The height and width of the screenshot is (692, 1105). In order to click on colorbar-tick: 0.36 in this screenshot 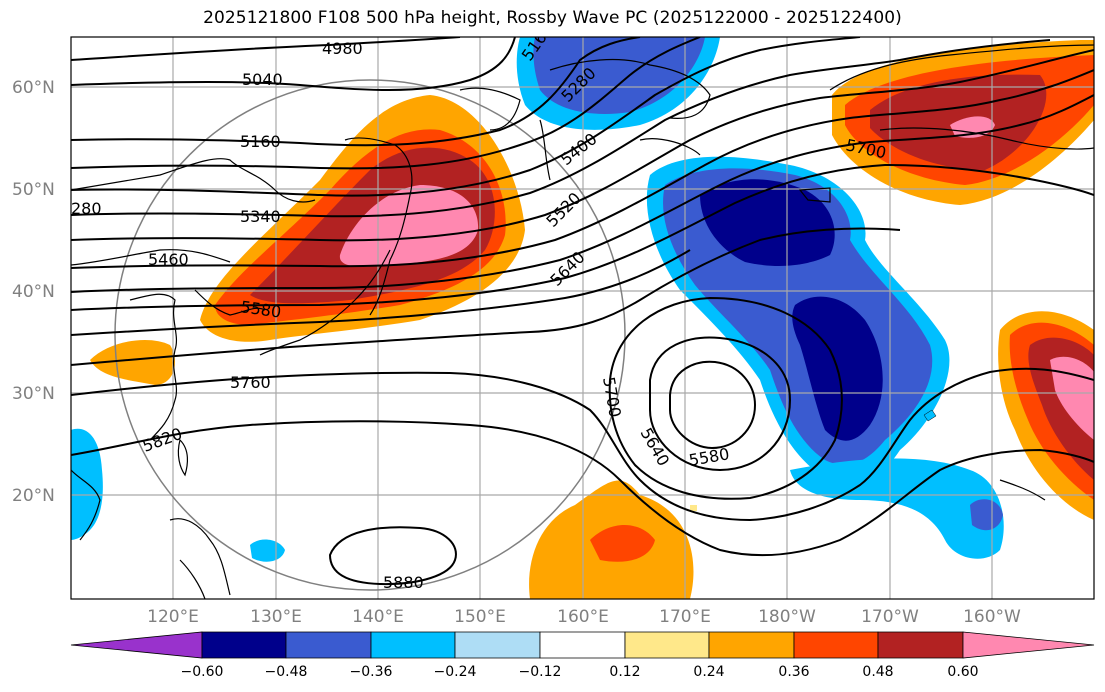, I will do `click(793, 672)`.